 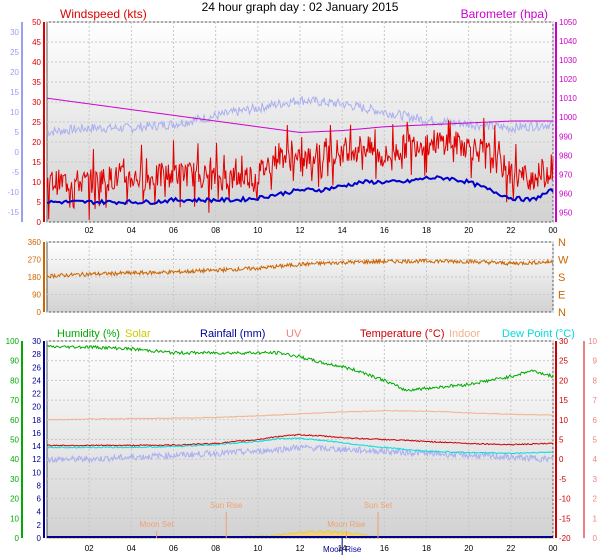 What do you see at coordinates (131, 230) in the screenshot?
I see `wind-x-tick-label: 04` at bounding box center [131, 230].